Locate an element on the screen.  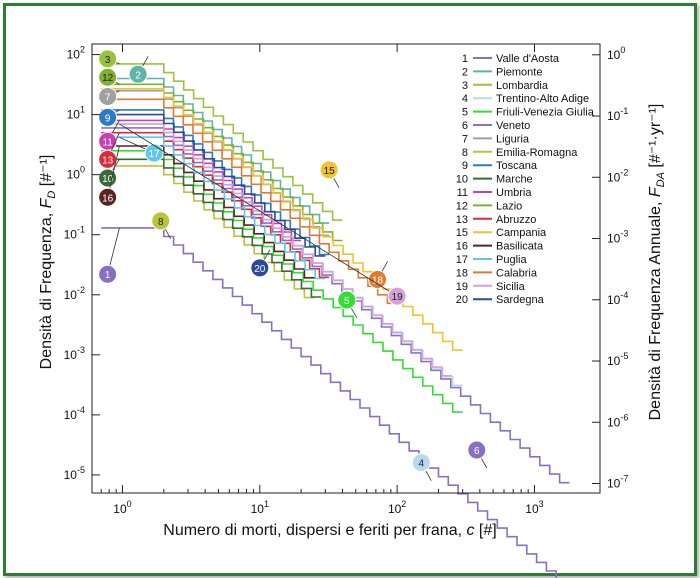
legend-item: 1 Valle d'Aosta is located at coordinates (511, 59).